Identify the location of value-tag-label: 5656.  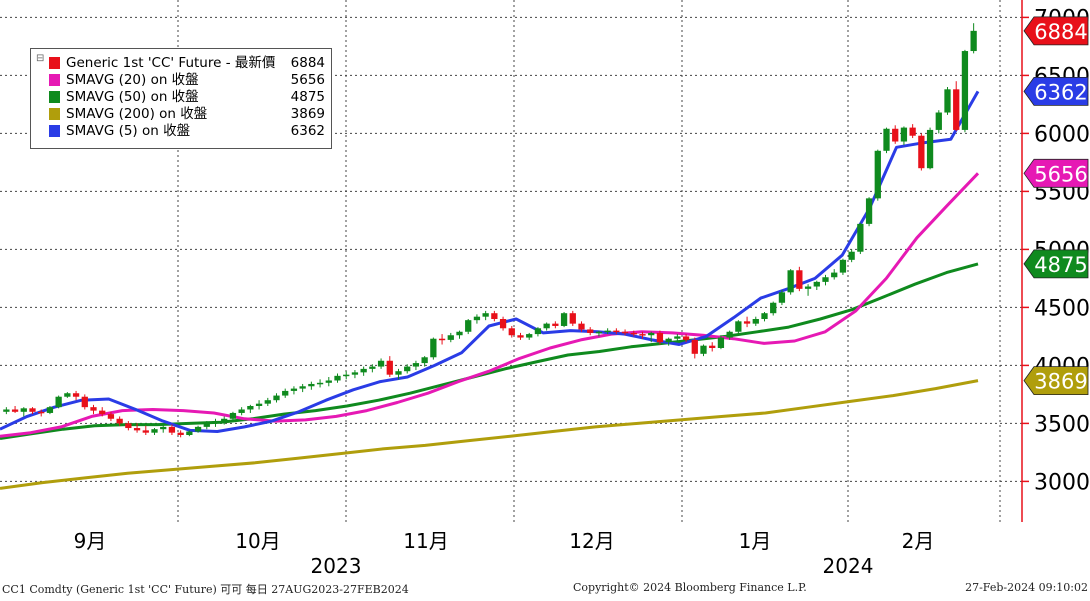
(1060, 174).